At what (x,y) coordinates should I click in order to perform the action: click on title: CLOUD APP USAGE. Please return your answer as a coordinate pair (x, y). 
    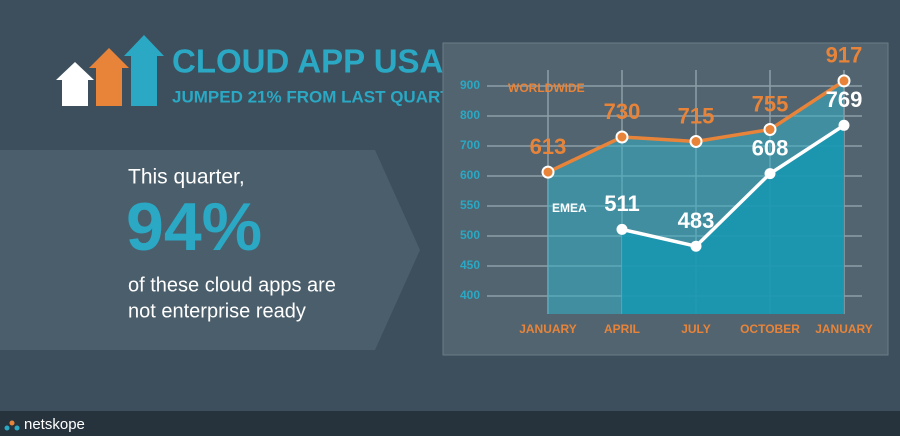
    Looking at the image, I should click on (331, 61).